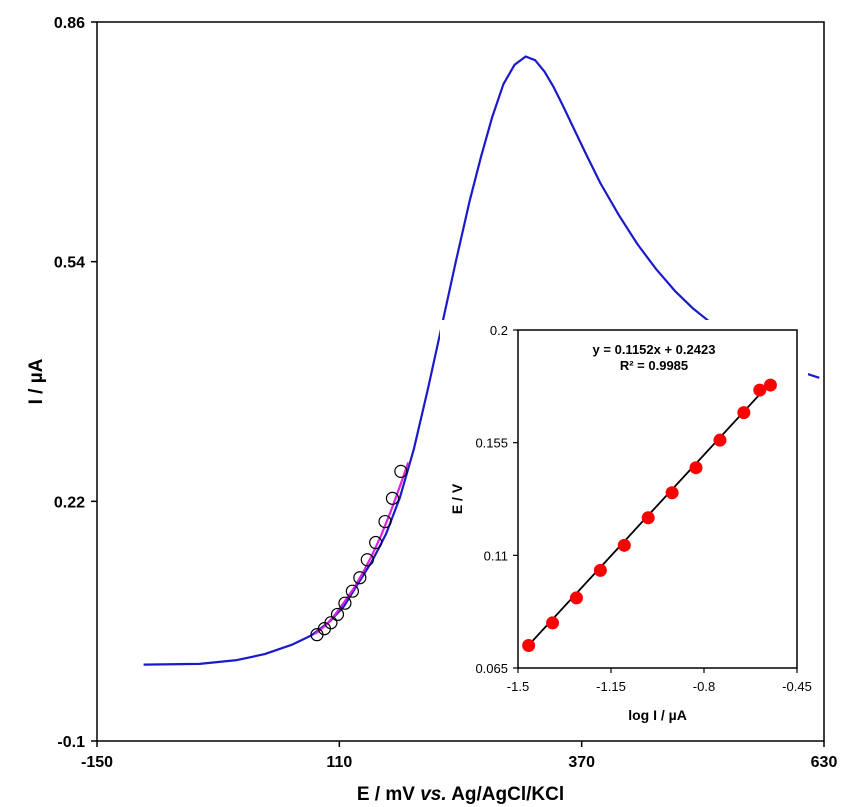  Describe the element at coordinates (499, 330) in the screenshot. I see `inset-y-tick-label: 0.2` at that location.